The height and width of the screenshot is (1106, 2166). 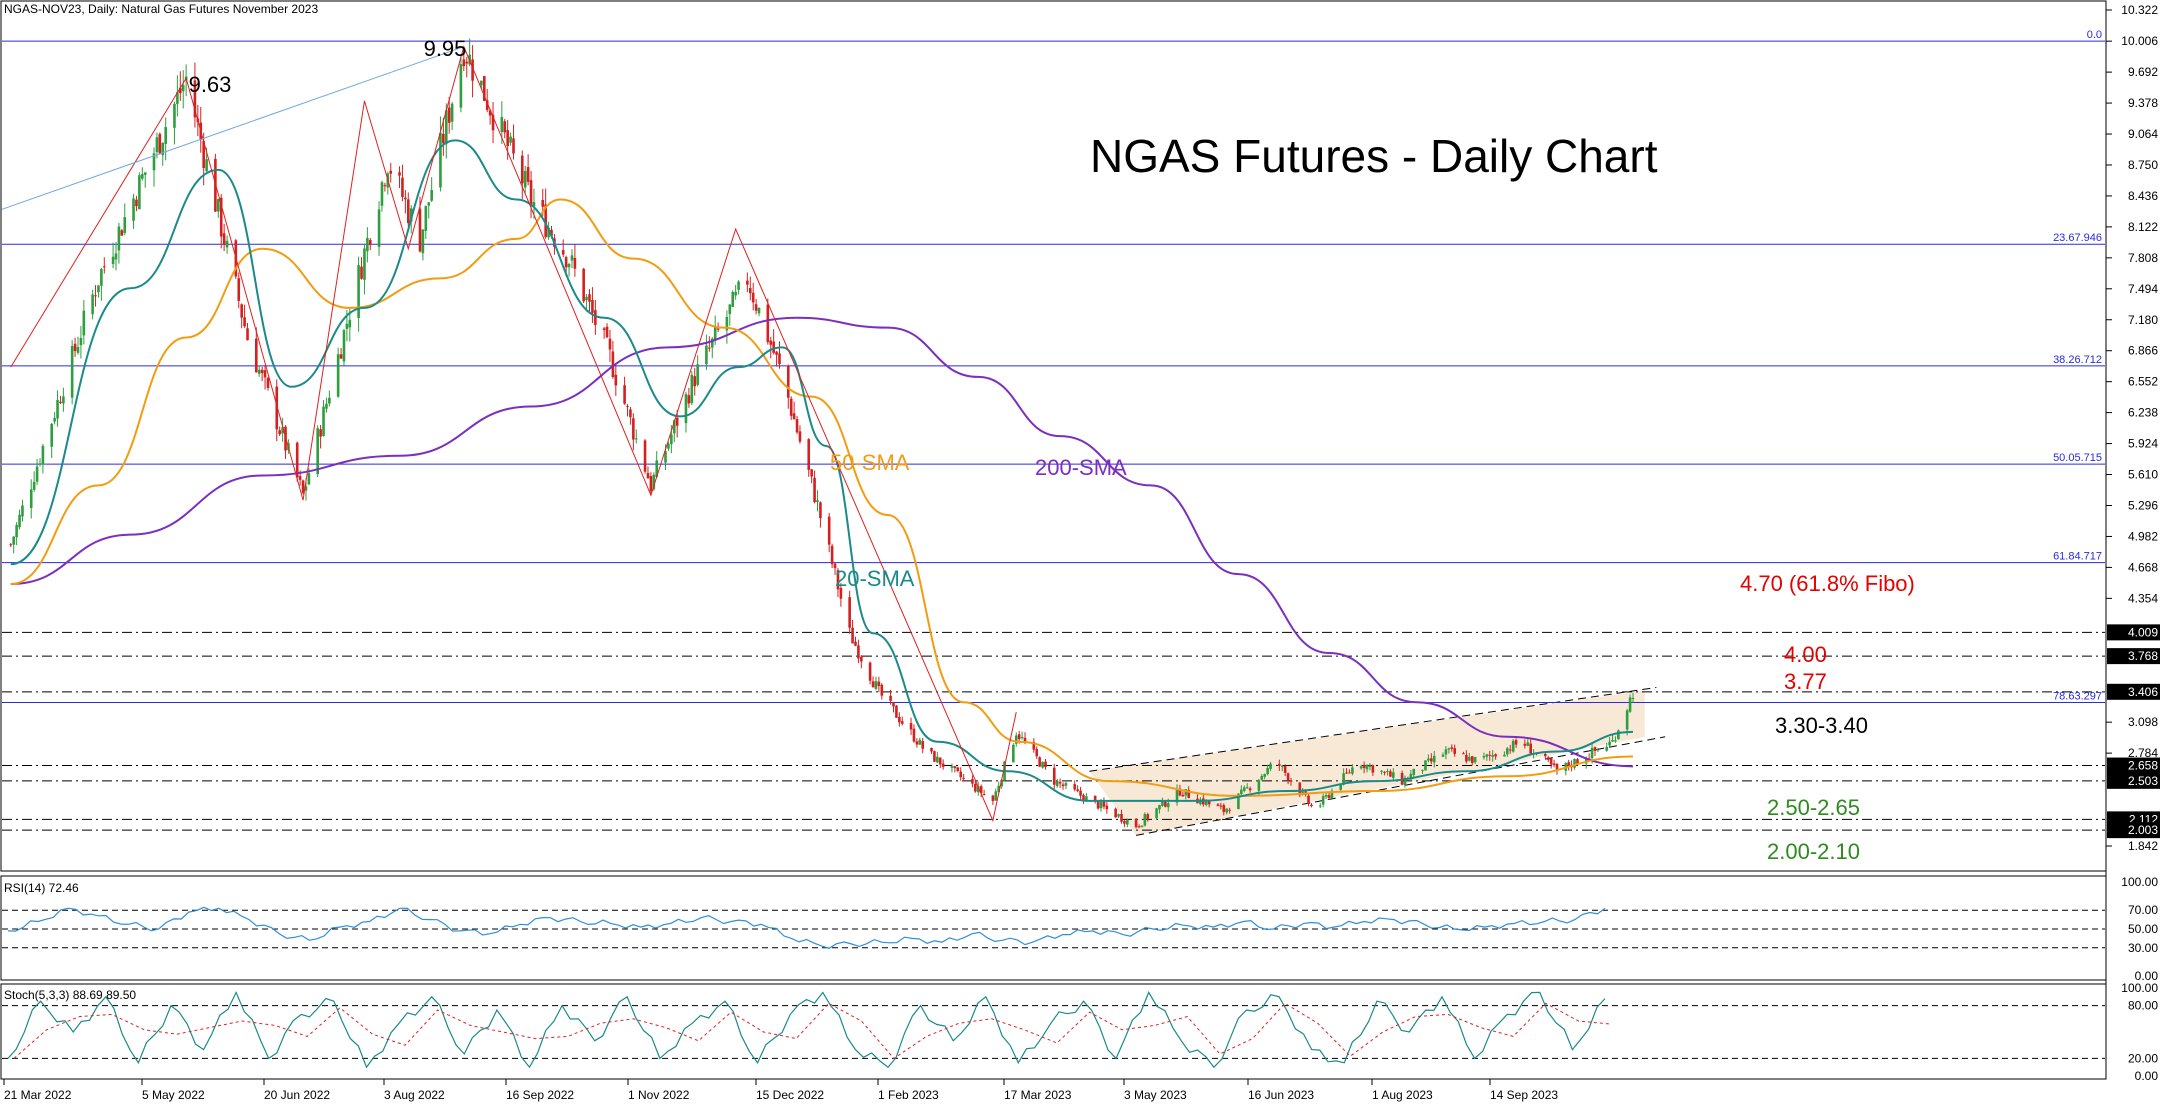 What do you see at coordinates (2143, 134) in the screenshot?
I see `y-tick-label: 9.064` at bounding box center [2143, 134].